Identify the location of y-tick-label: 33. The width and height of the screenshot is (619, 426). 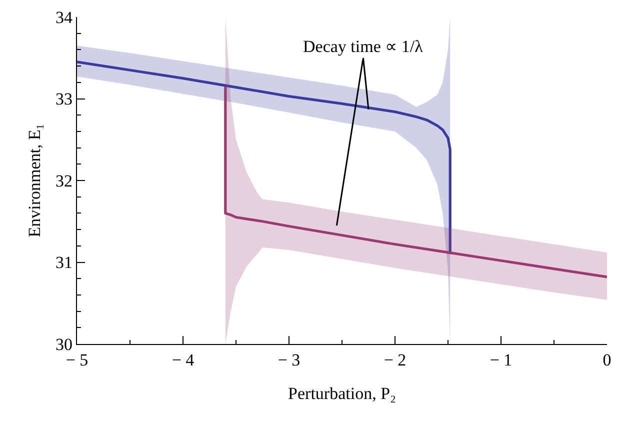
(64, 99).